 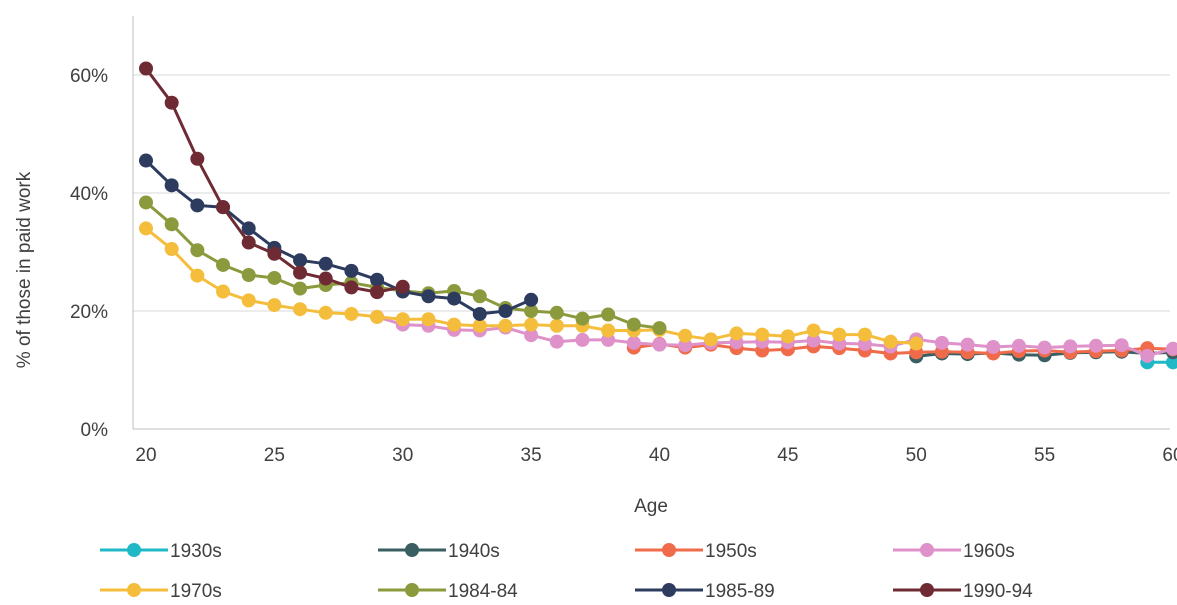 What do you see at coordinates (95, 430) in the screenshot?
I see `y-tick-label: 0%` at bounding box center [95, 430].